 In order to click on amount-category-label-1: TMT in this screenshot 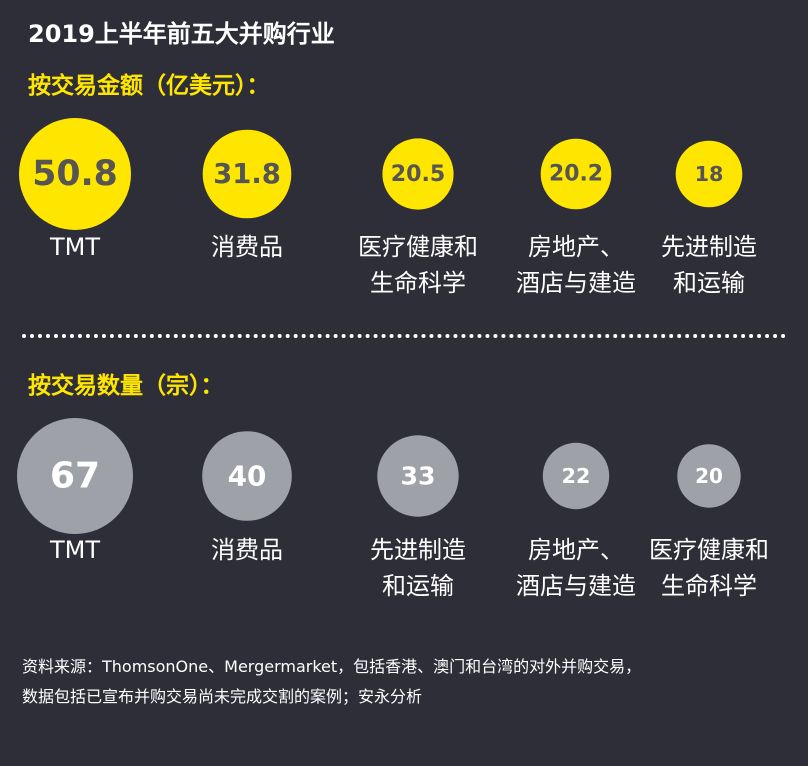, I will do `click(74, 247)`.